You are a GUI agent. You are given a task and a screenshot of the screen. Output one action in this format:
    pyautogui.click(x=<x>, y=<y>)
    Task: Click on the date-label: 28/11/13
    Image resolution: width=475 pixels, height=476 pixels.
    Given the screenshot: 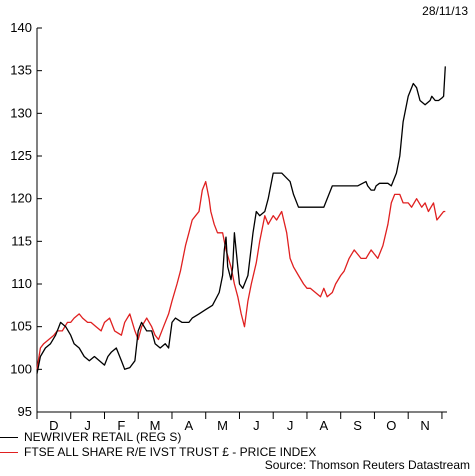 What is the action you would take?
    pyautogui.click(x=445, y=11)
    